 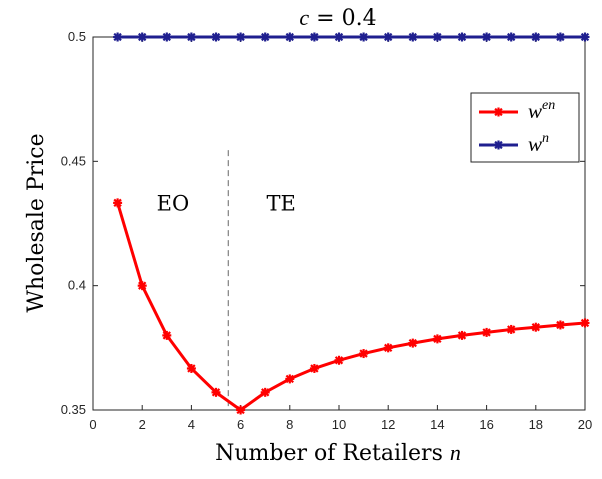 What do you see at coordinates (585, 424) in the screenshot?
I see `x-tick-label: 20` at bounding box center [585, 424].